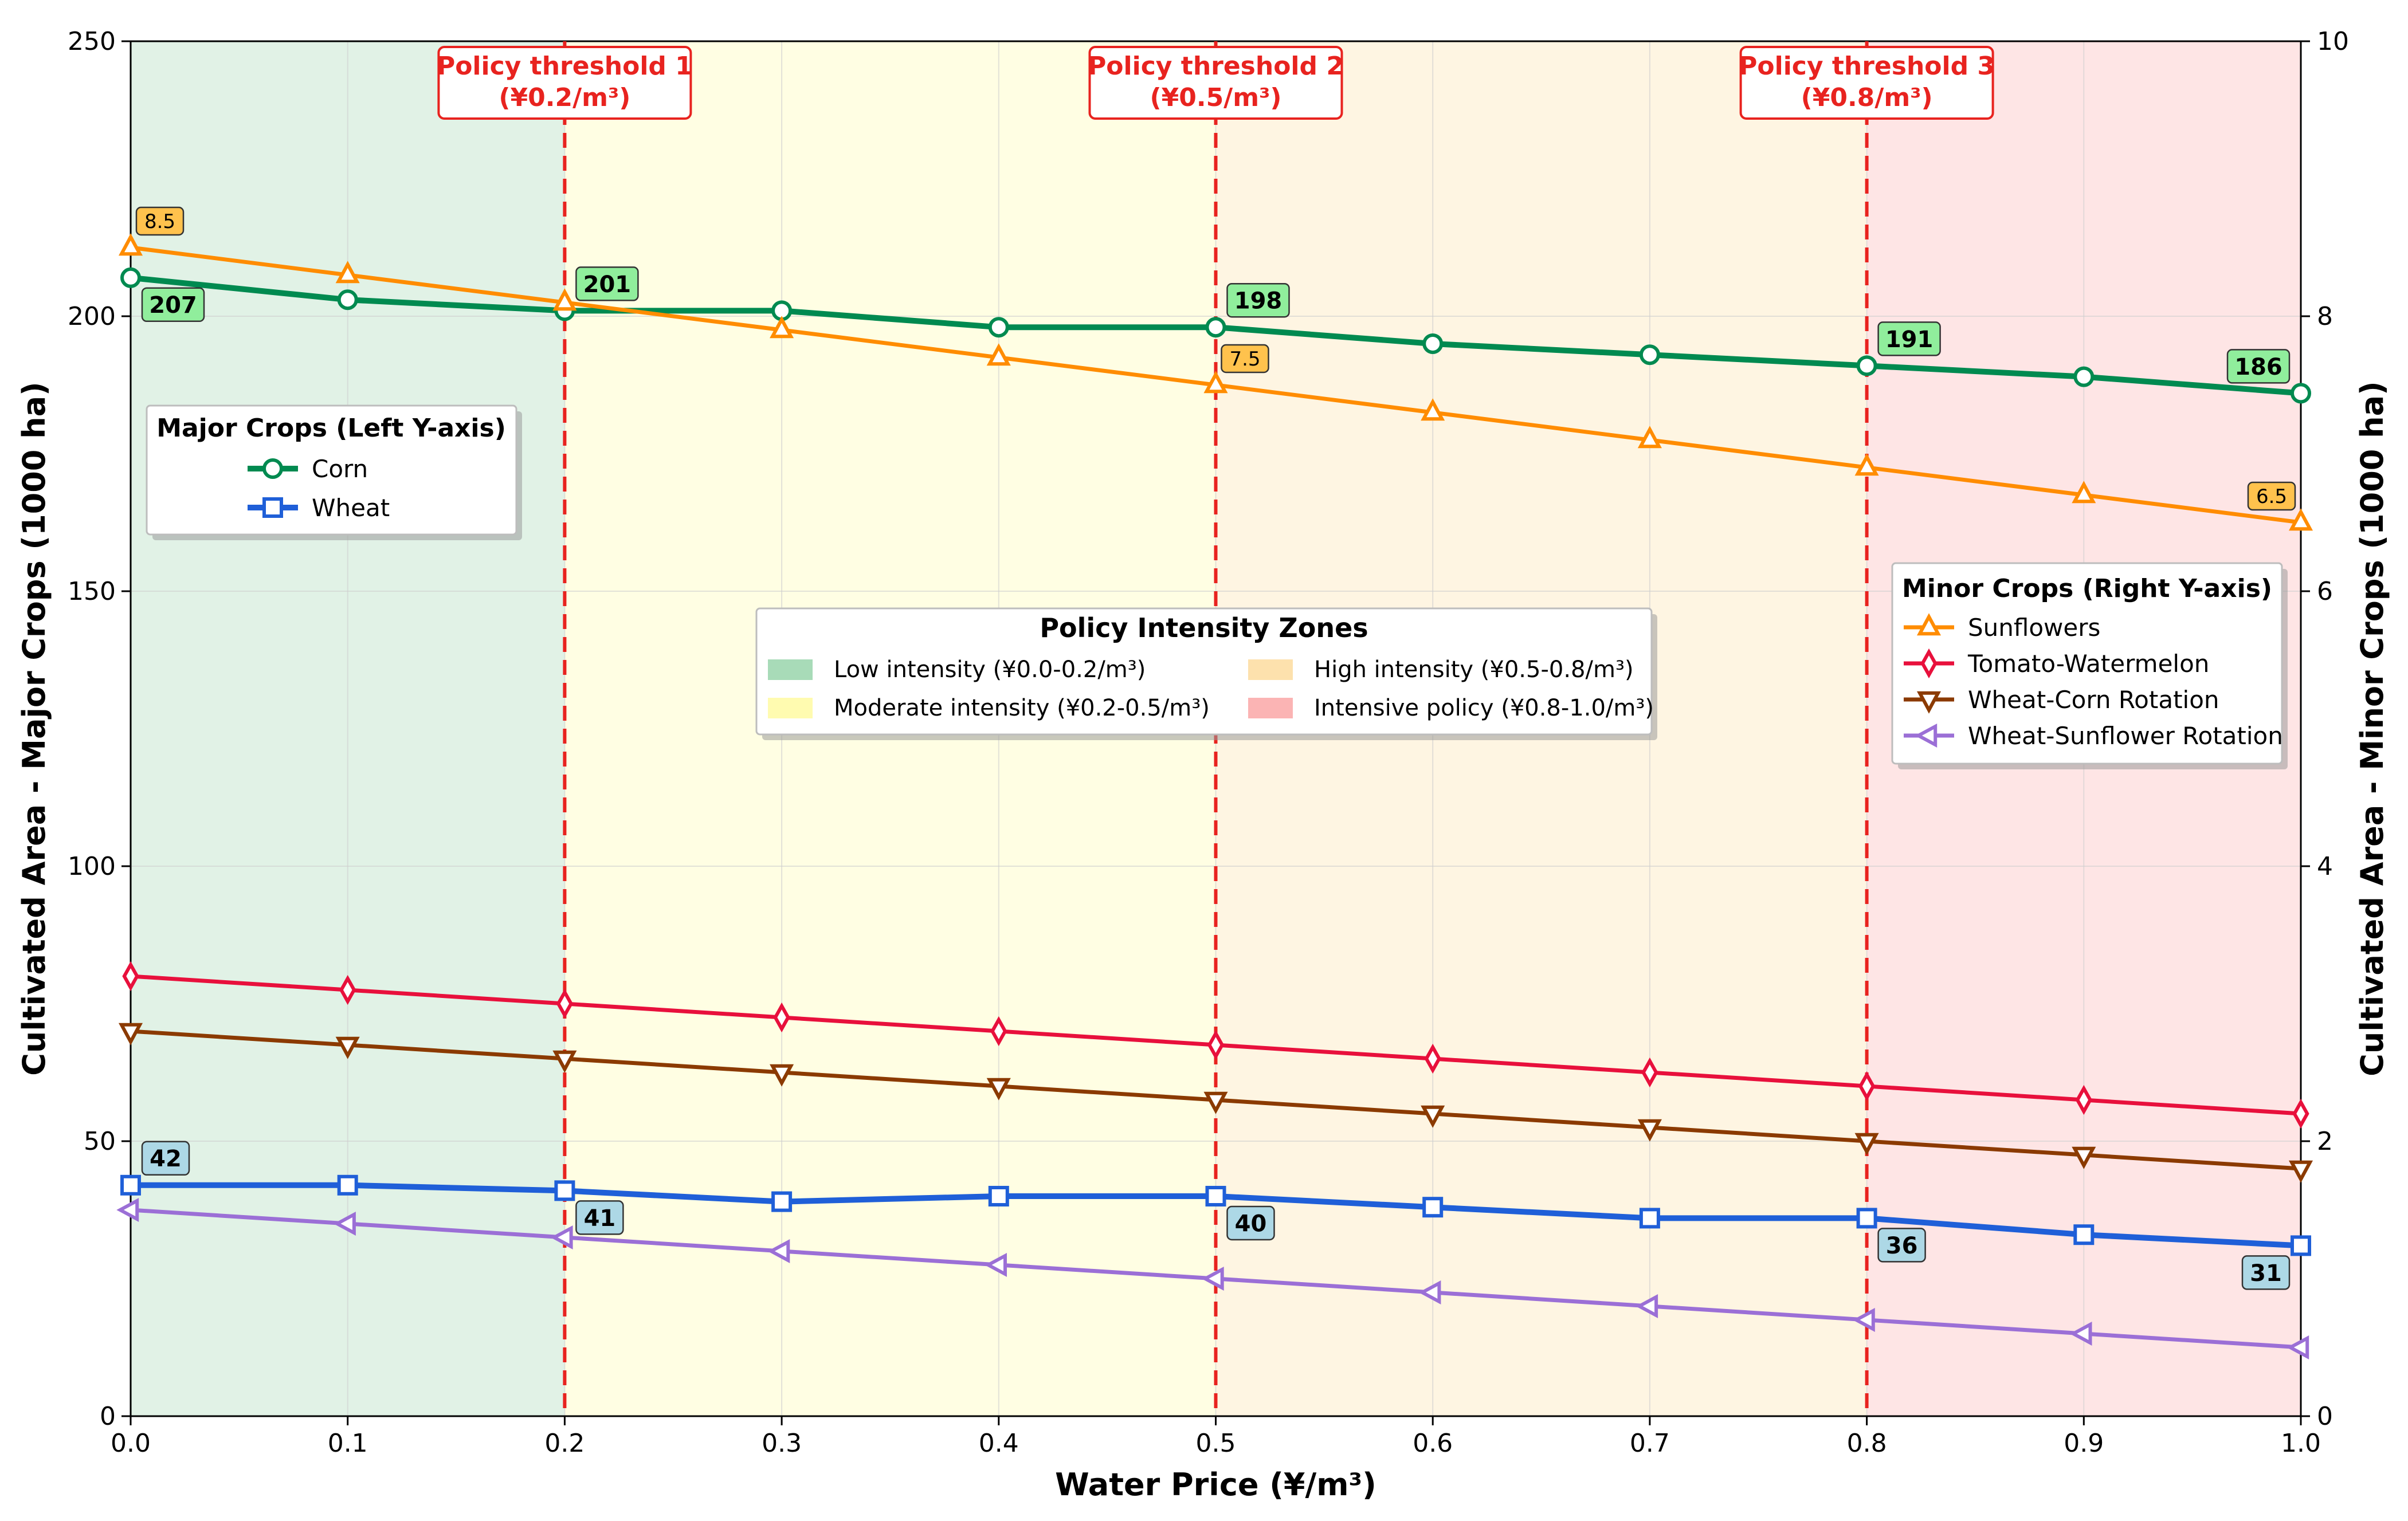  I want to click on data-label-sunflowers: 7.5, so click(1245, 359).